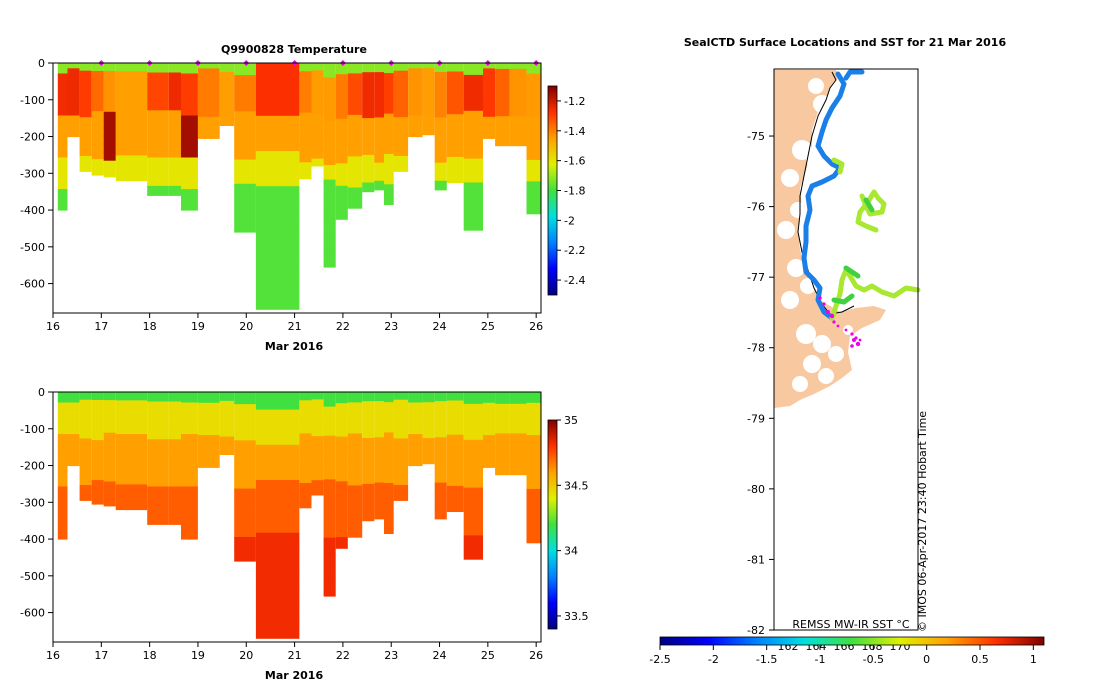 This screenshot has height=700, width=1099. Describe the element at coordinates (926, 659) in the screenshot. I see `sst-tick-label: 0` at that location.